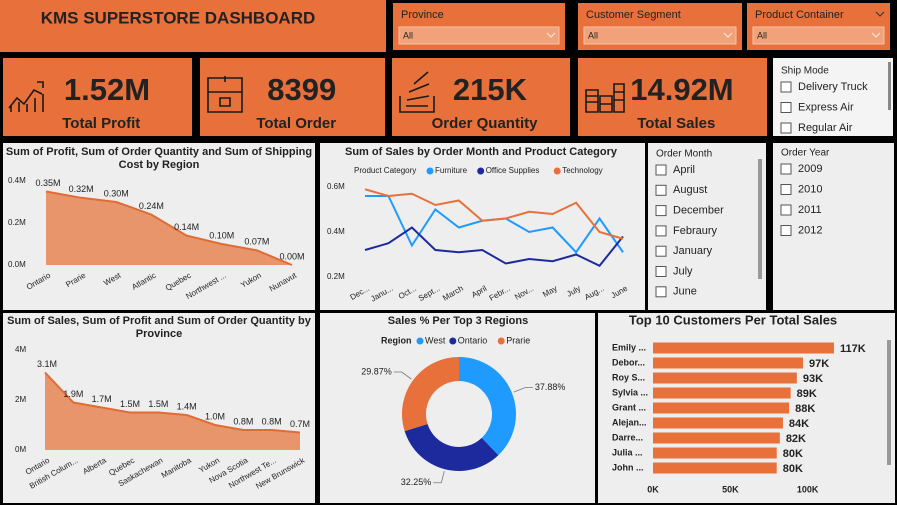 The image size is (897, 505). I want to click on slicer-item: April, so click(684, 170).